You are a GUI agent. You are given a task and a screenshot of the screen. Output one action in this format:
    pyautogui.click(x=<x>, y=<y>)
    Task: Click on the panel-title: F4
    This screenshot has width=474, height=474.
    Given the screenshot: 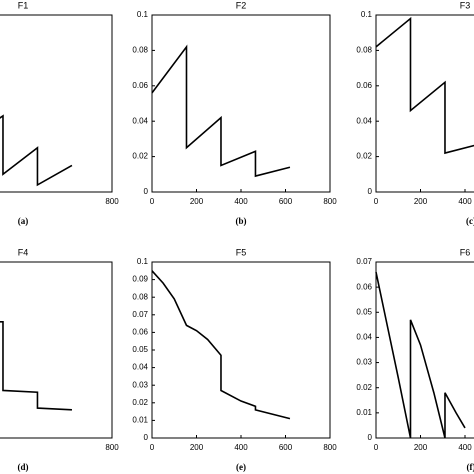 What is the action you would take?
    pyautogui.click(x=23, y=252)
    